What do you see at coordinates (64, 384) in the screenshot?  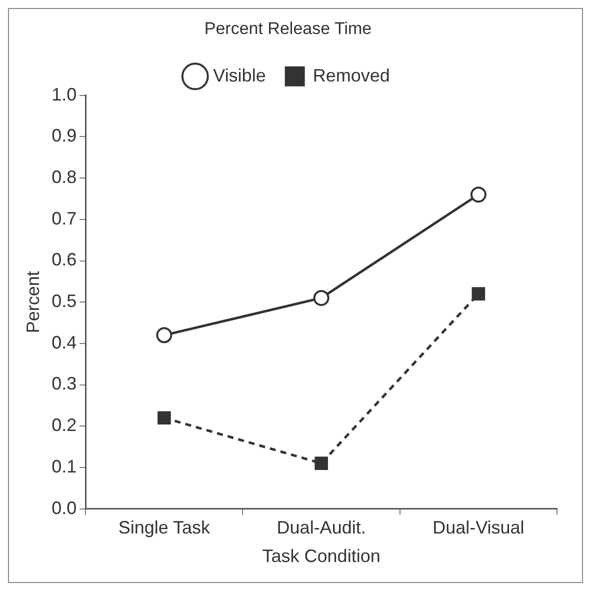 I see `y-tick-label: 0.3` at bounding box center [64, 384].